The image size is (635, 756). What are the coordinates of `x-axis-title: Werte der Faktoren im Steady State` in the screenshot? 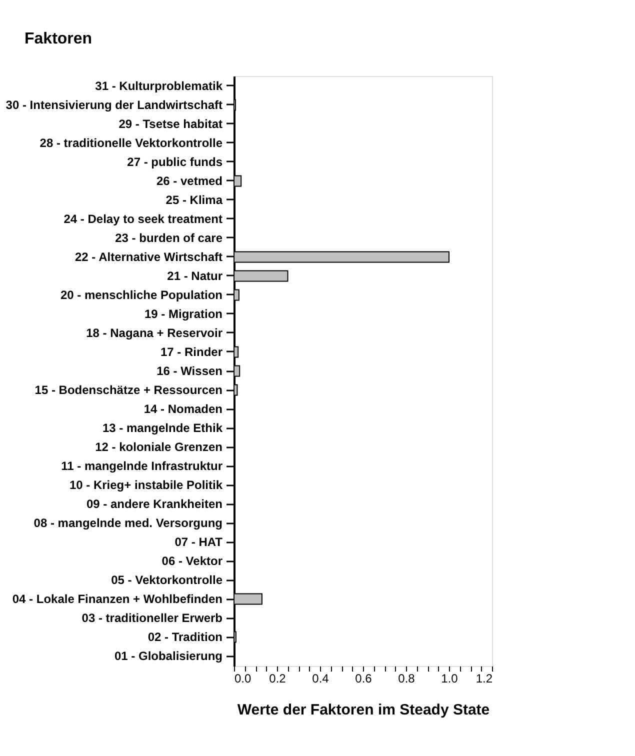 It's located at (363, 710).